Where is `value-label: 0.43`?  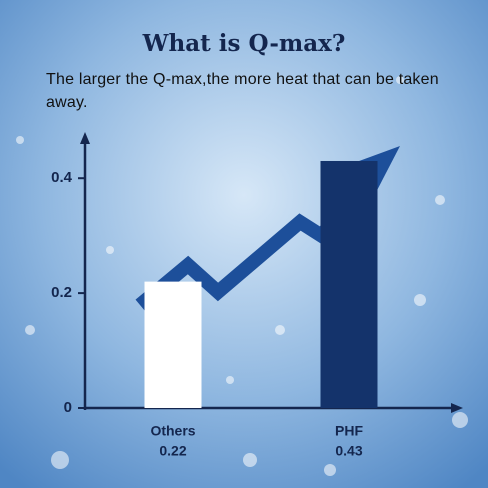 value-label: 0.43 is located at coordinates (348, 451).